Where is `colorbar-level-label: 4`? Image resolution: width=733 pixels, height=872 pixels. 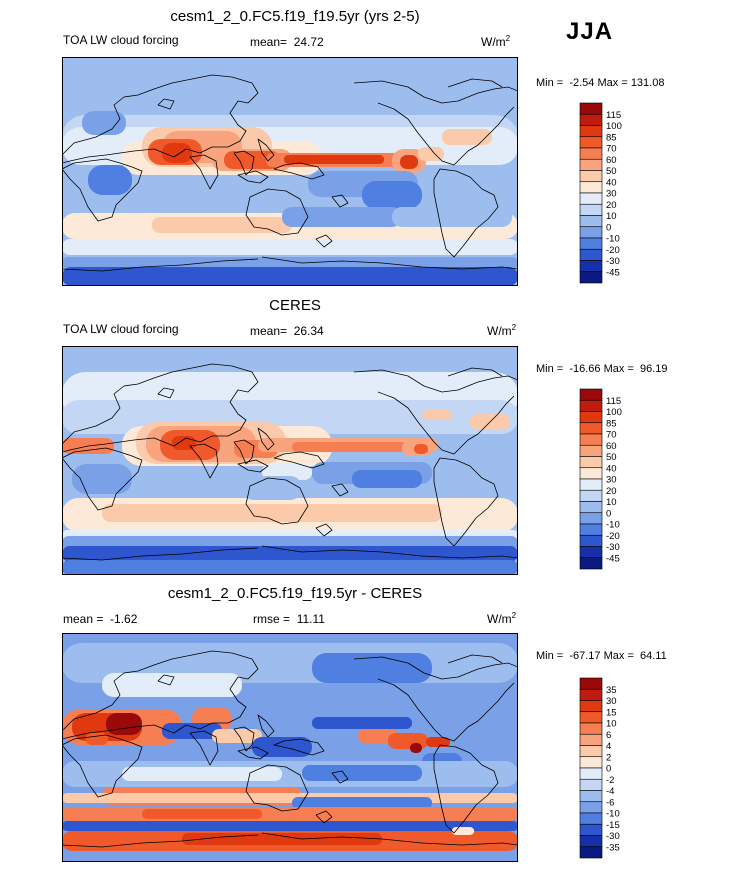 colorbar-level-label: 4 is located at coordinates (608, 746).